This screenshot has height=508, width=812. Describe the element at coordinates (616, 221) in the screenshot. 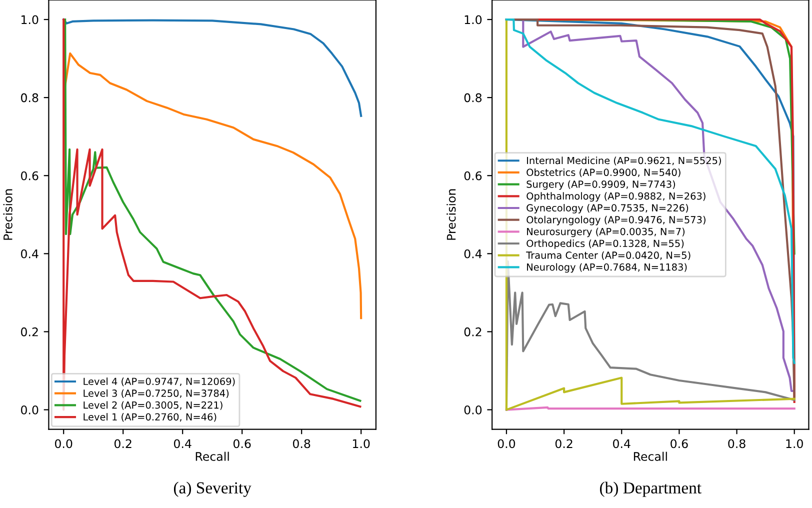

I see `legend-label: Otolaryngology (AP=0.9476, N=573)` at that location.